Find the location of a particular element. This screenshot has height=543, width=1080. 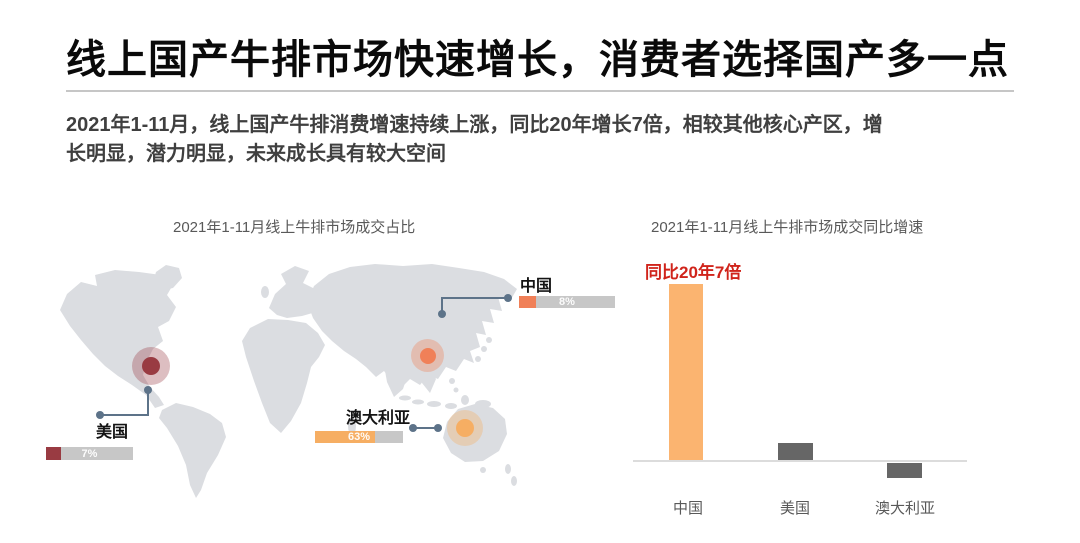

x-label-australia: 澳大利亚 is located at coordinates (905, 508).